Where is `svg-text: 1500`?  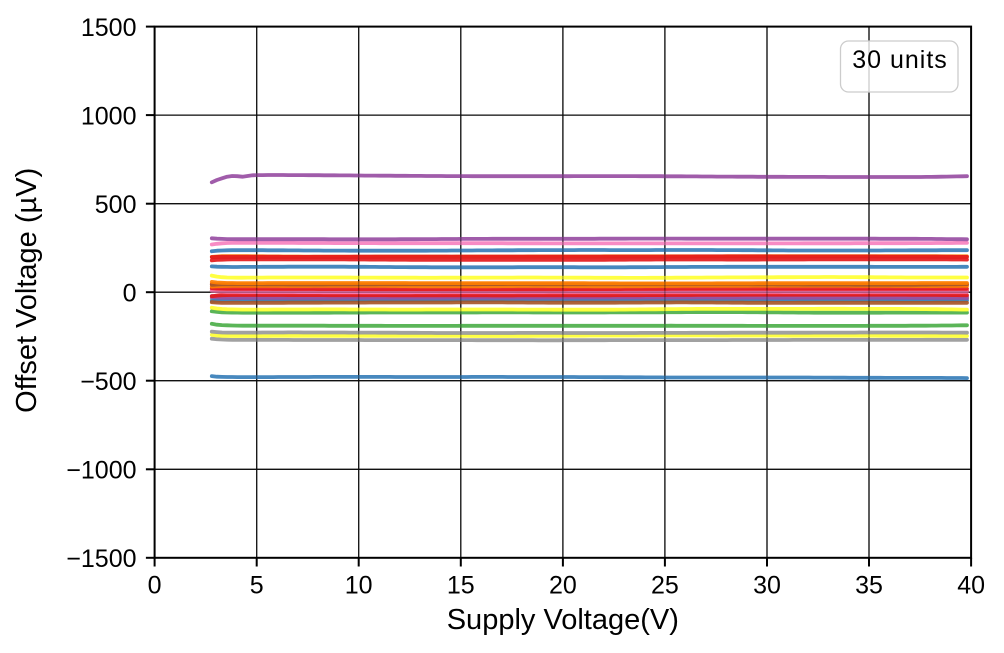
svg-text: 1500 is located at coordinates (109, 28).